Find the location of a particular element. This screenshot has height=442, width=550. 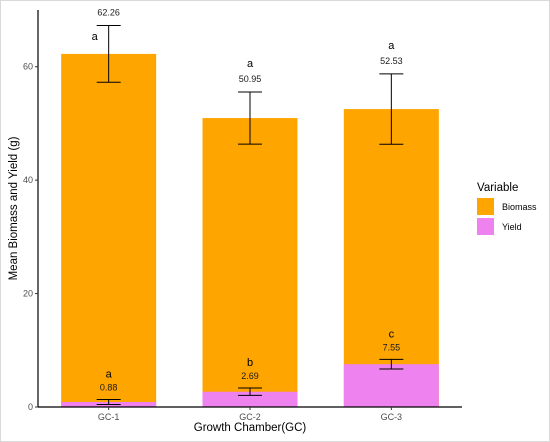

data-label-biomass: 50.95 is located at coordinates (250, 79).